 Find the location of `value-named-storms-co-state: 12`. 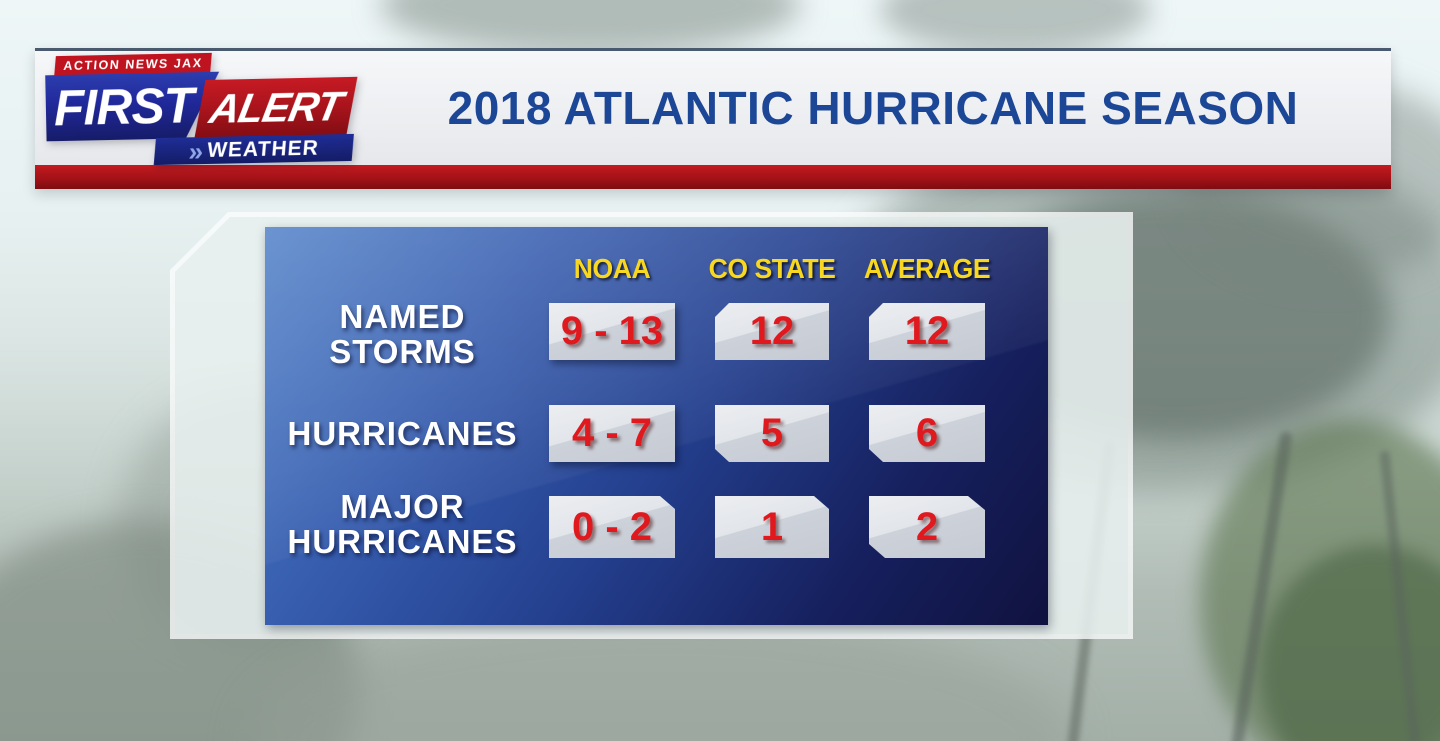

value-named-storms-co-state: 12 is located at coordinates (772, 331).